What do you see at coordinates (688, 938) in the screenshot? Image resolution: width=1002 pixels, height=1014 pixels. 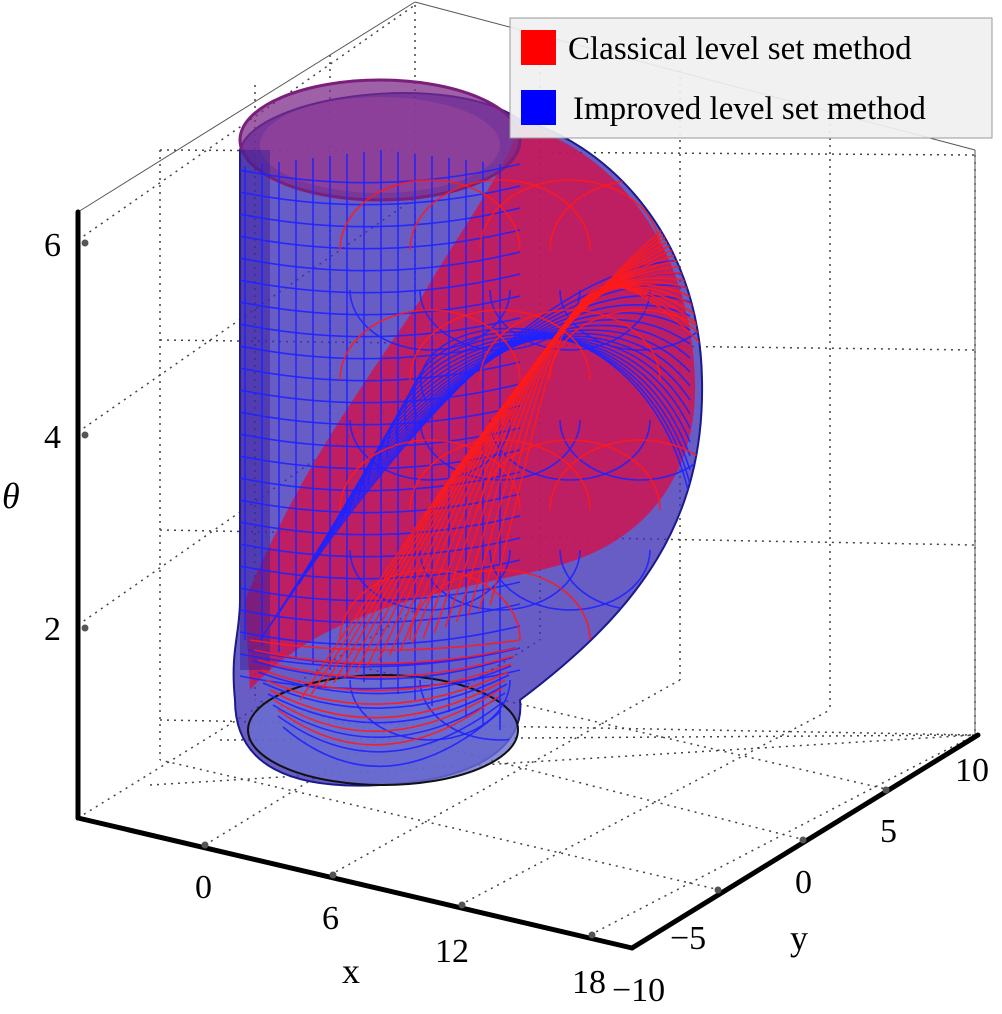 I see `y-tick-label: −5` at bounding box center [688, 938].